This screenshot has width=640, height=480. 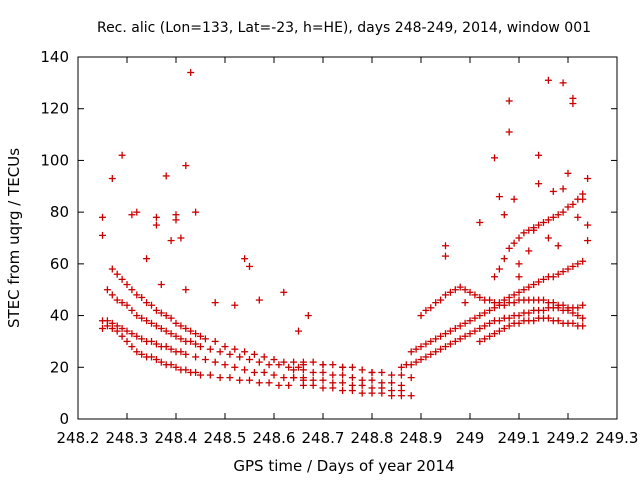 What do you see at coordinates (421, 438) in the screenshot?
I see `x-tick-label: 248.9` at bounding box center [421, 438].